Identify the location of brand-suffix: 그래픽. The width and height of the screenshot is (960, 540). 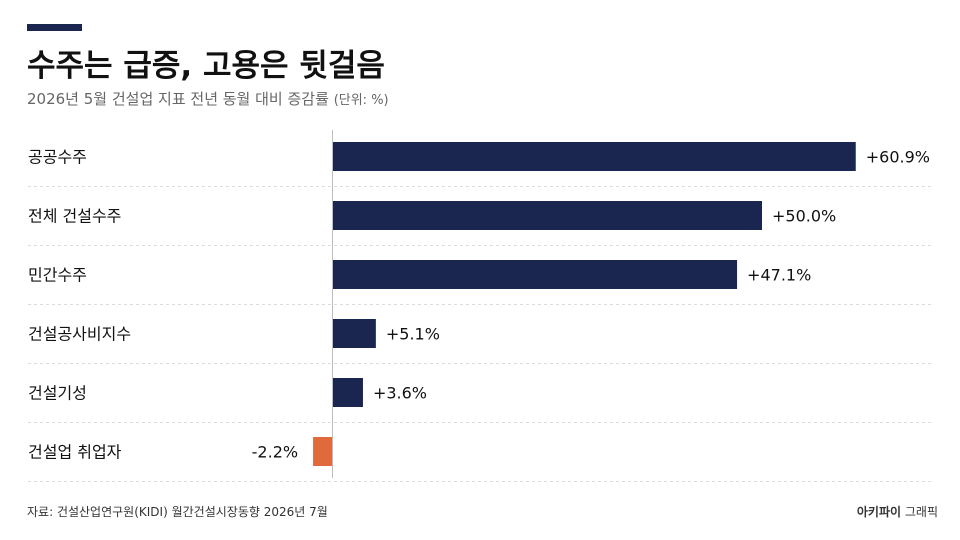
(921, 512).